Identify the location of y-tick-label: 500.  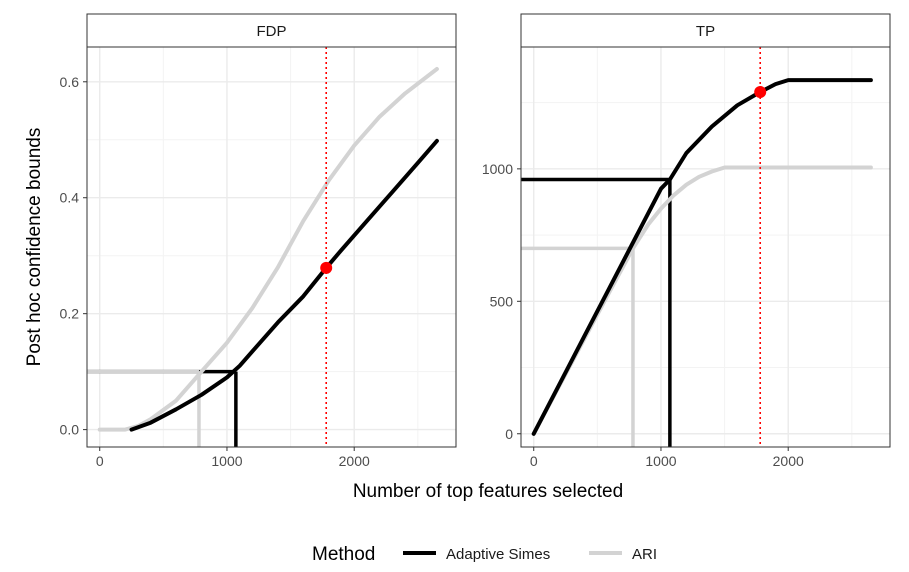
(502, 301).